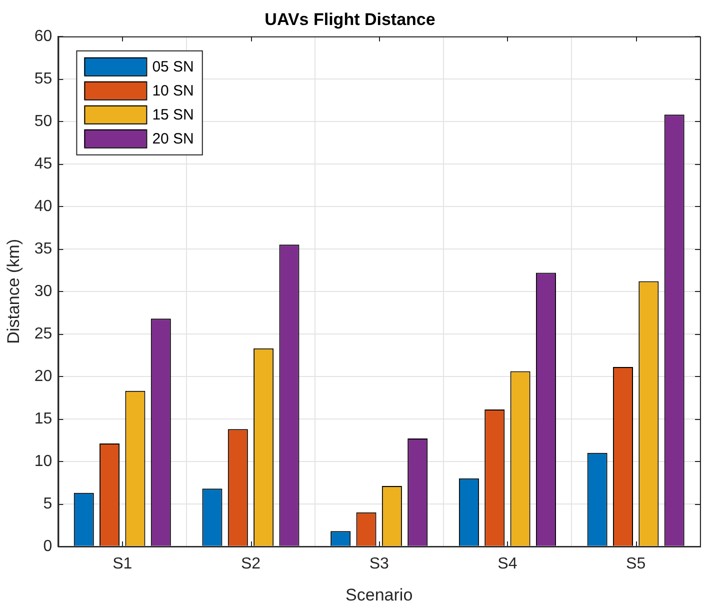 This screenshot has width=710, height=610. I want to click on y-tick-label: 5, so click(47, 503).